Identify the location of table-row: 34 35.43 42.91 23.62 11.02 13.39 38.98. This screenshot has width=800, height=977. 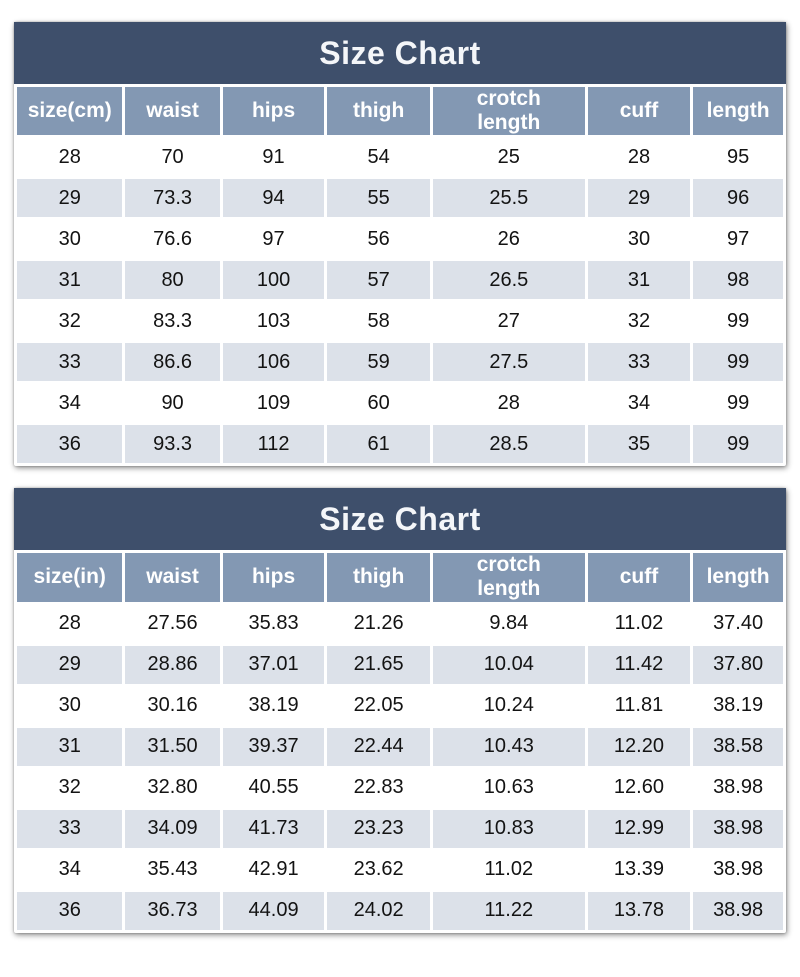
(400, 869).